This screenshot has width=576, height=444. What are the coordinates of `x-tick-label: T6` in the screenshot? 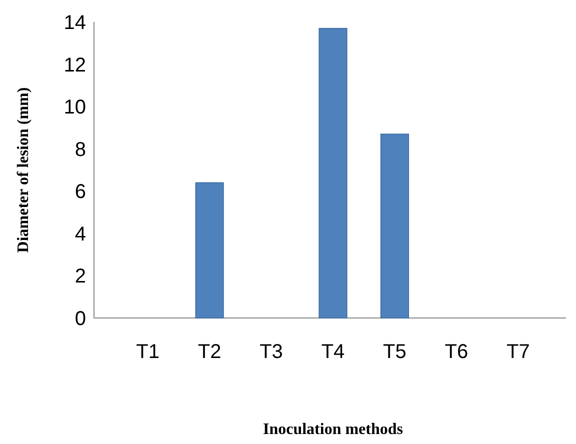 It's located at (456, 352).